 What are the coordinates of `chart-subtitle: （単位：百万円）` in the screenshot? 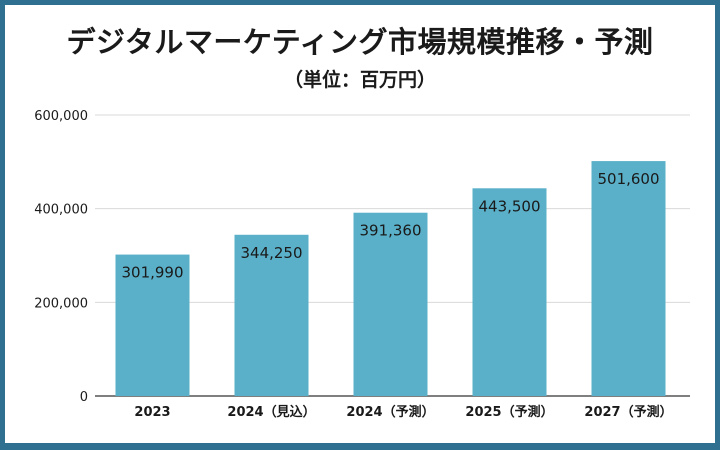 It's located at (359, 80).